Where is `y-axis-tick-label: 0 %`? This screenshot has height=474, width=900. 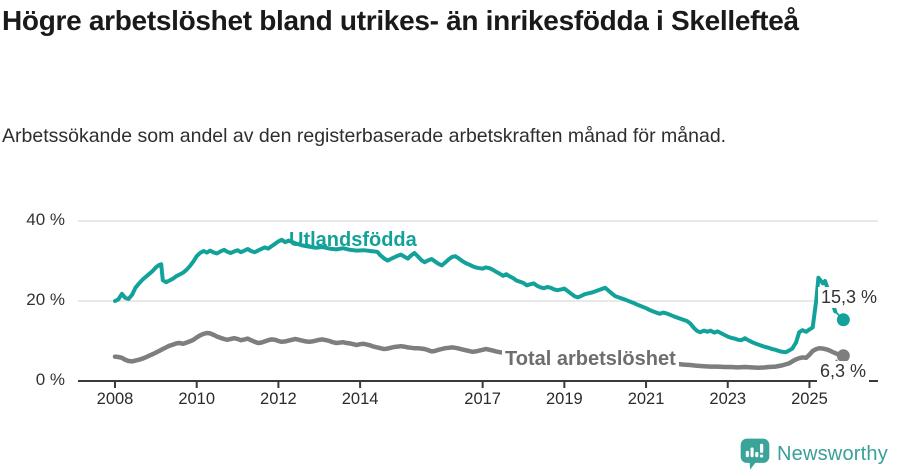
y-axis-tick-label: 0 % is located at coordinates (50, 379).